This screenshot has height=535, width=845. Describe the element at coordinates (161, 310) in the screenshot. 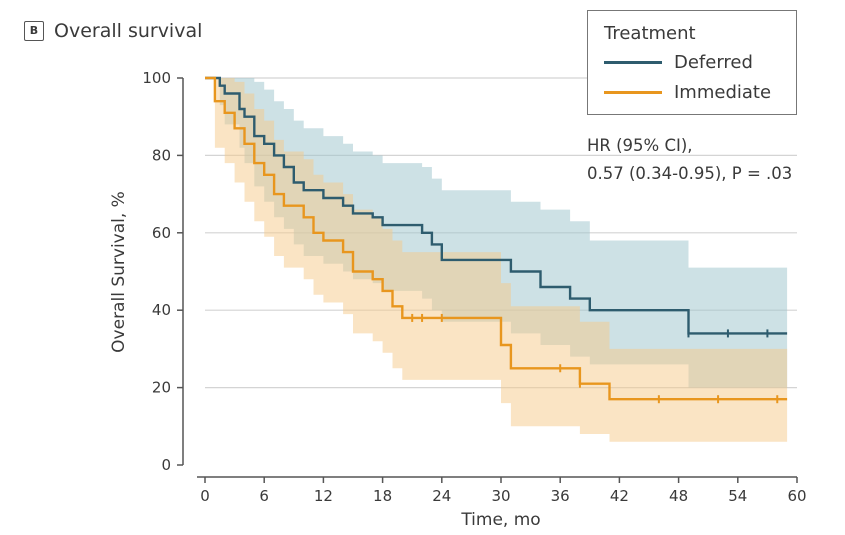

I see `y-tick-label-40: 40` at that location.